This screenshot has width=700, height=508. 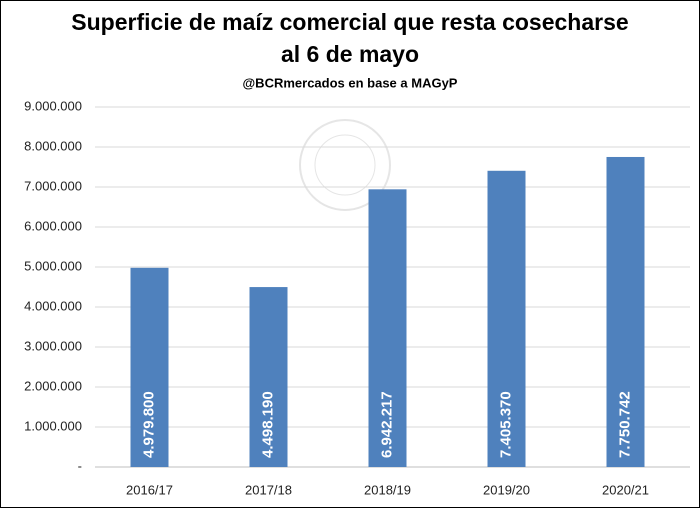 I want to click on x-tick-label: 2016/17, so click(x=149, y=489).